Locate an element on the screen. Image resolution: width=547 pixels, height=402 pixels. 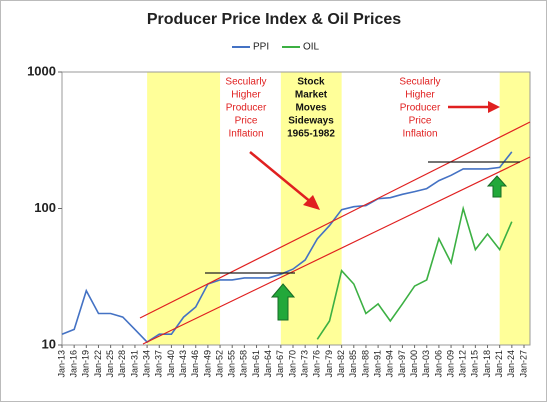
x-tick-label: Jan-64 is located at coordinates (268, 364).